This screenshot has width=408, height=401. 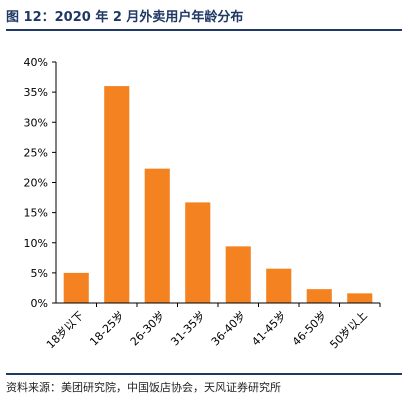 What do you see at coordinates (188, 328) in the screenshot?
I see `x-tick-label: 31-35岁` at bounding box center [188, 328].